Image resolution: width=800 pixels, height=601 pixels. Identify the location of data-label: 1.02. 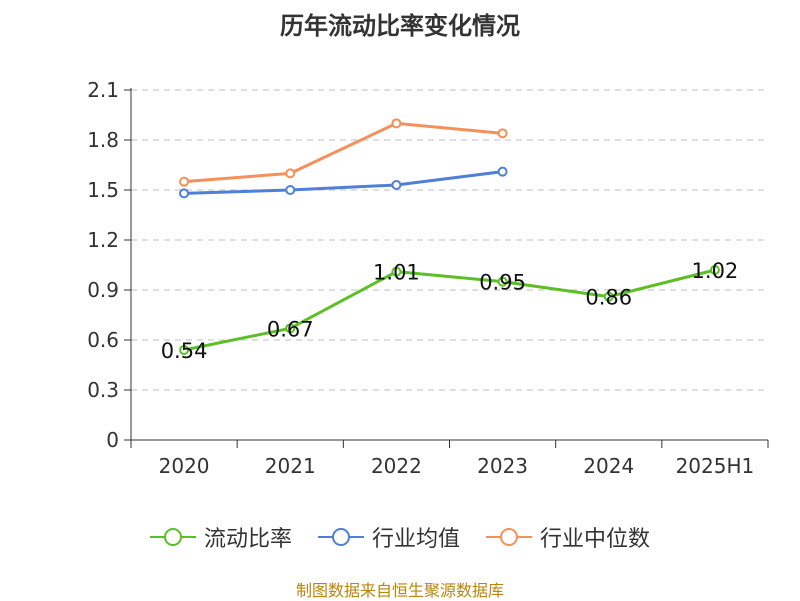
(715, 271).